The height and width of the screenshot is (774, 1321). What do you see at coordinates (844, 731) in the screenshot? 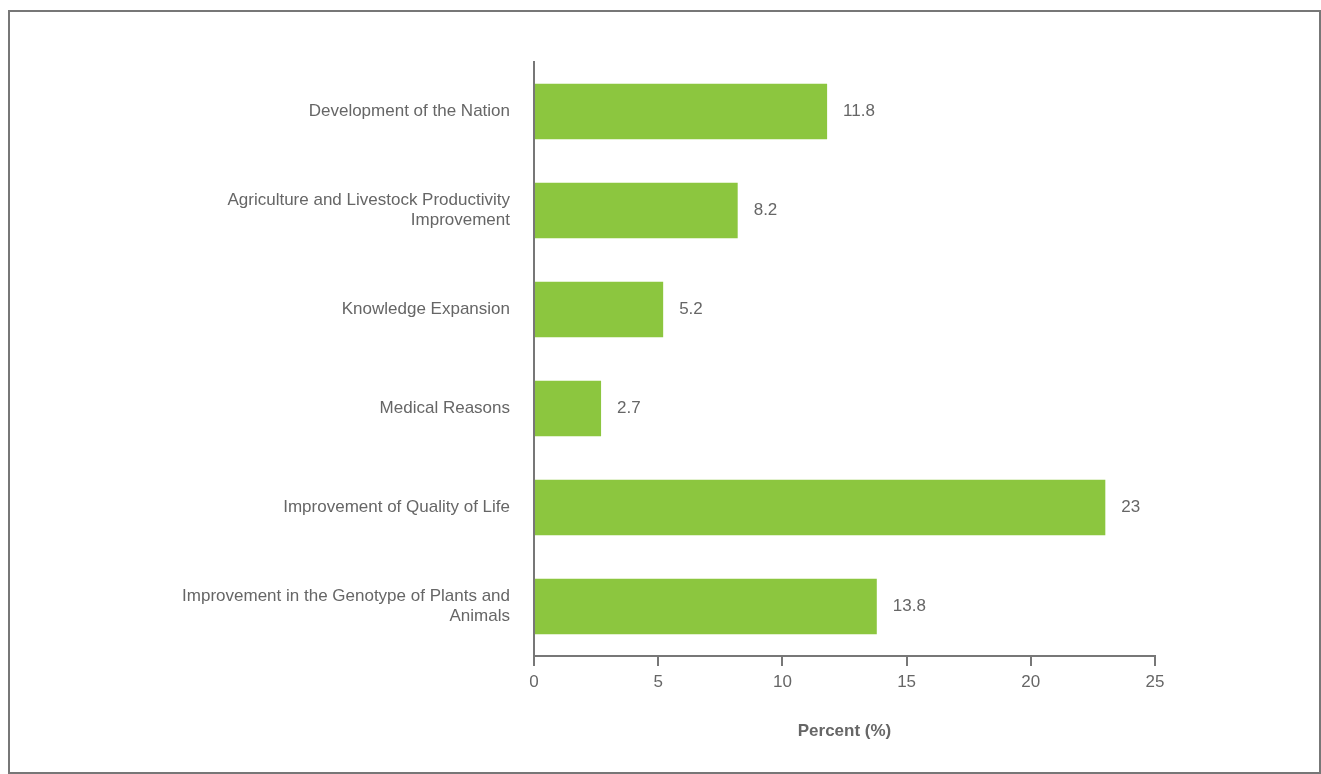
I see `x-axis-title: Percent (%)` at bounding box center [844, 731].